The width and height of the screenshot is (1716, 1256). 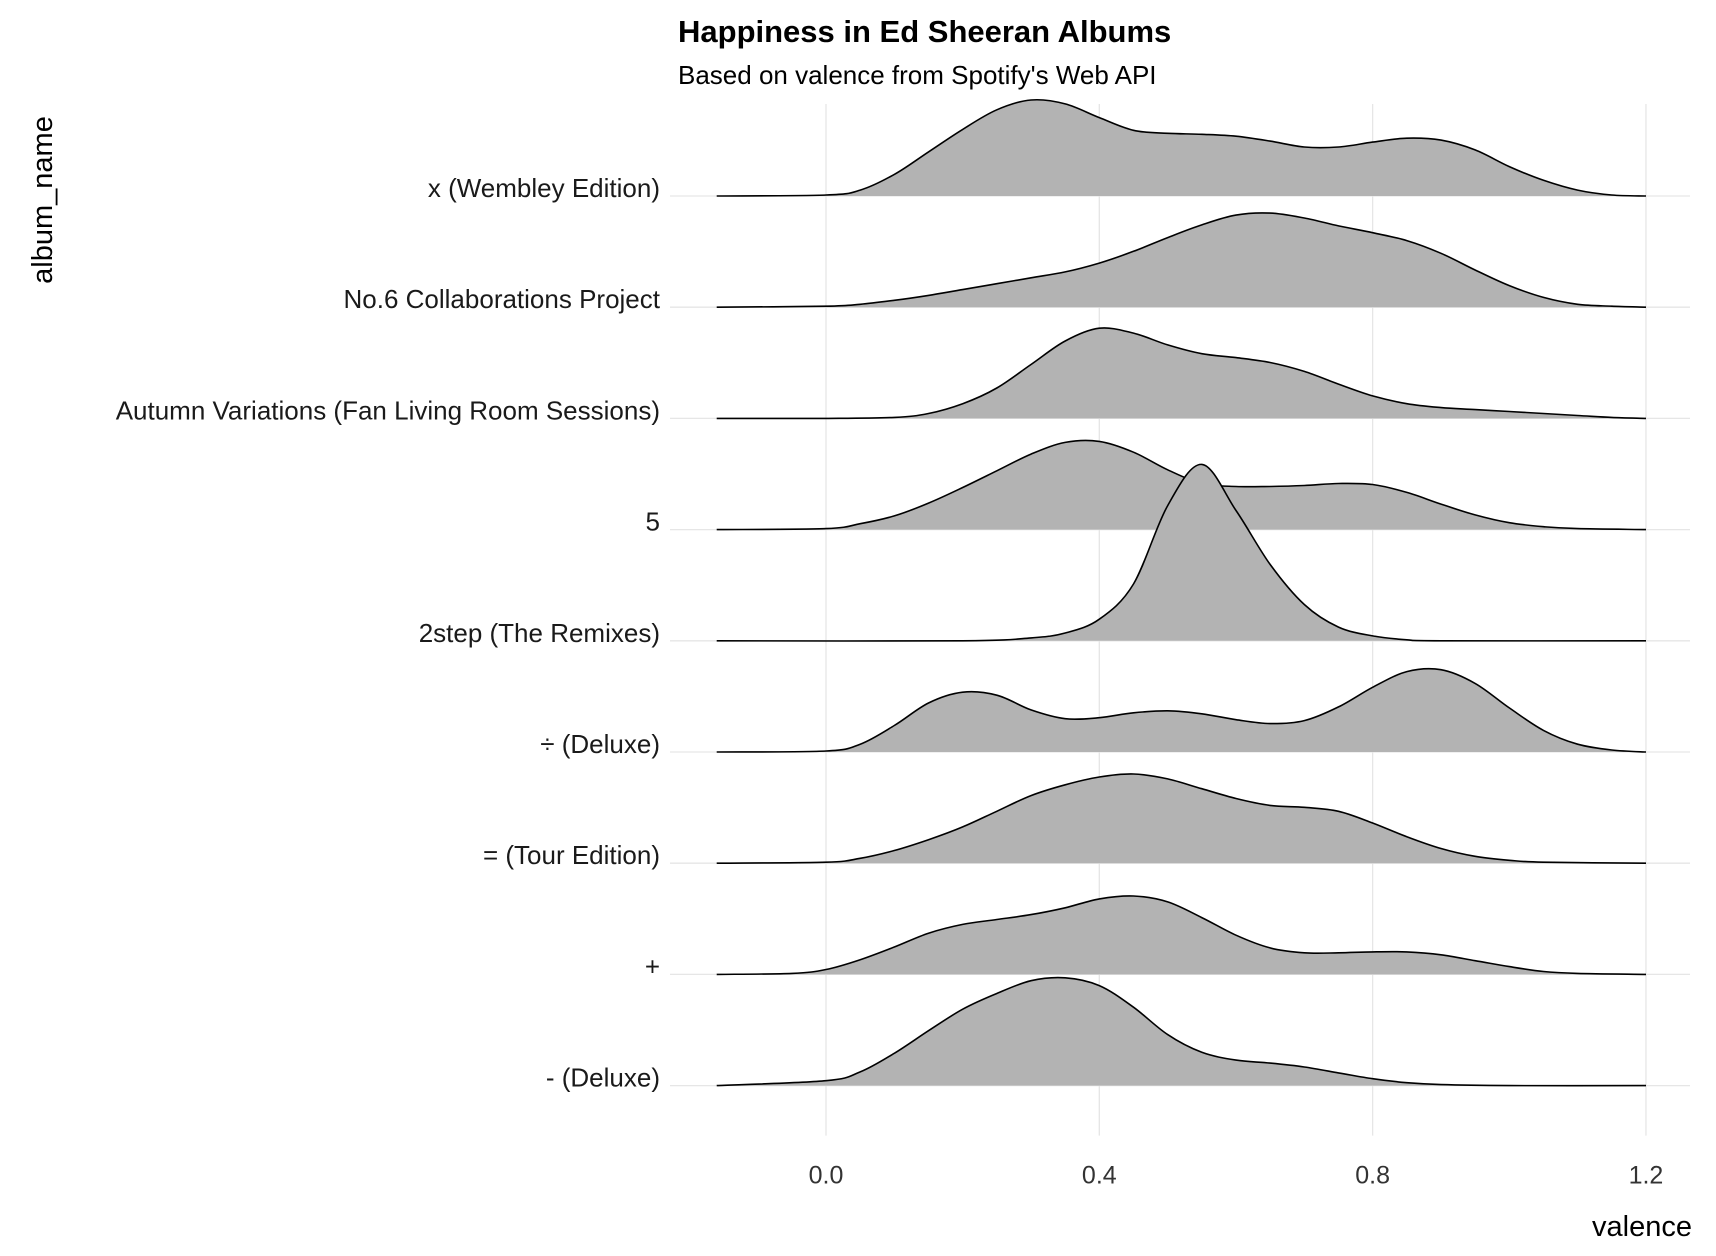 What do you see at coordinates (1372, 1176) in the screenshot?
I see `x-tick-label: 0.8` at bounding box center [1372, 1176].